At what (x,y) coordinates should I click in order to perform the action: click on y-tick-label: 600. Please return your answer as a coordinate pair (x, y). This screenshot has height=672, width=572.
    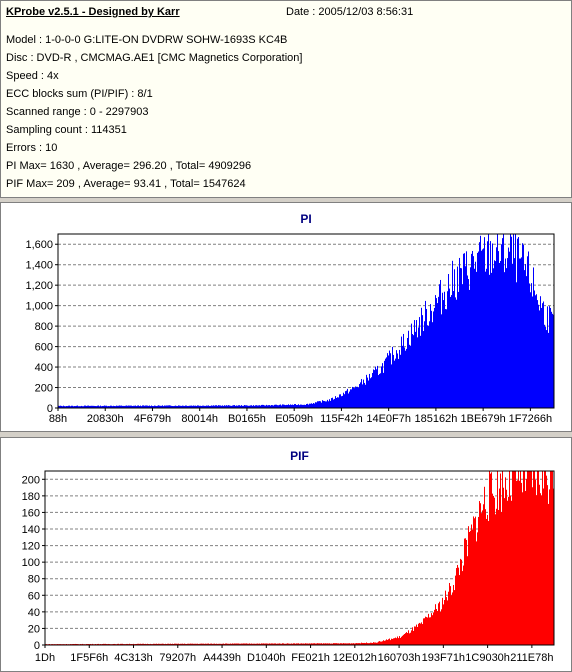
    Looking at the image, I should click on (44, 348).